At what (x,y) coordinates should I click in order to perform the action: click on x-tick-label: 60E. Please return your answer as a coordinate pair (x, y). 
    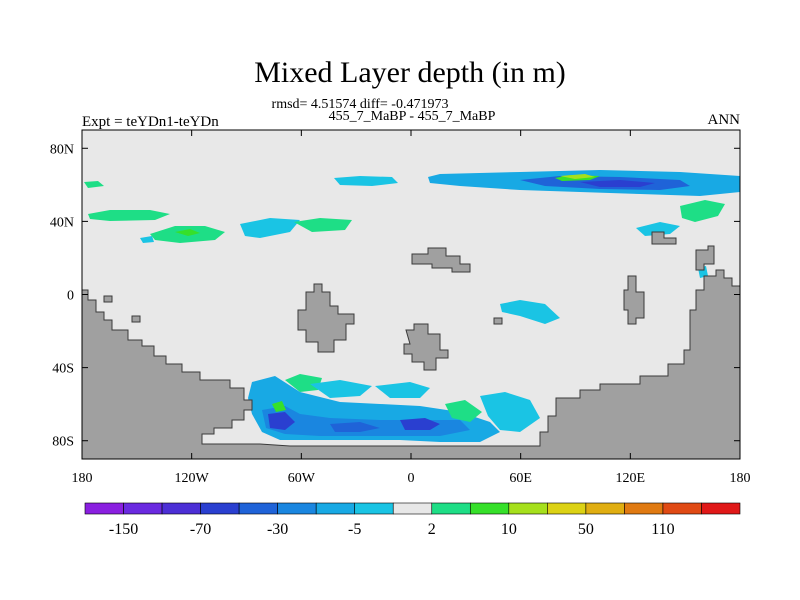
    Looking at the image, I should click on (520, 478).